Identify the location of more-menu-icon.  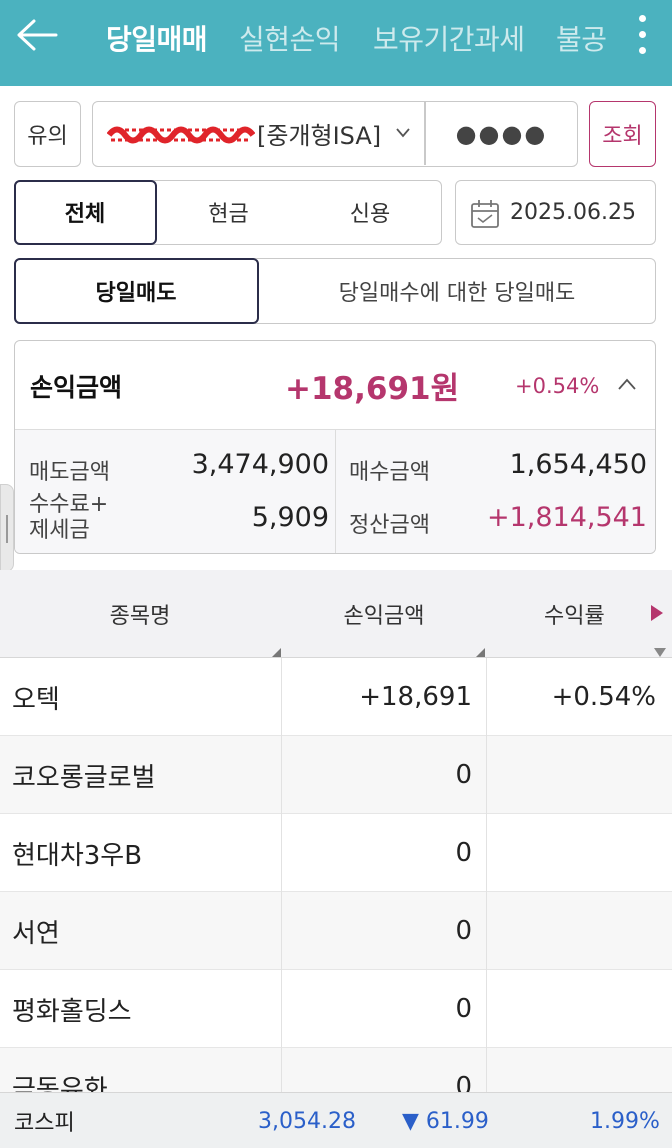
(642, 35).